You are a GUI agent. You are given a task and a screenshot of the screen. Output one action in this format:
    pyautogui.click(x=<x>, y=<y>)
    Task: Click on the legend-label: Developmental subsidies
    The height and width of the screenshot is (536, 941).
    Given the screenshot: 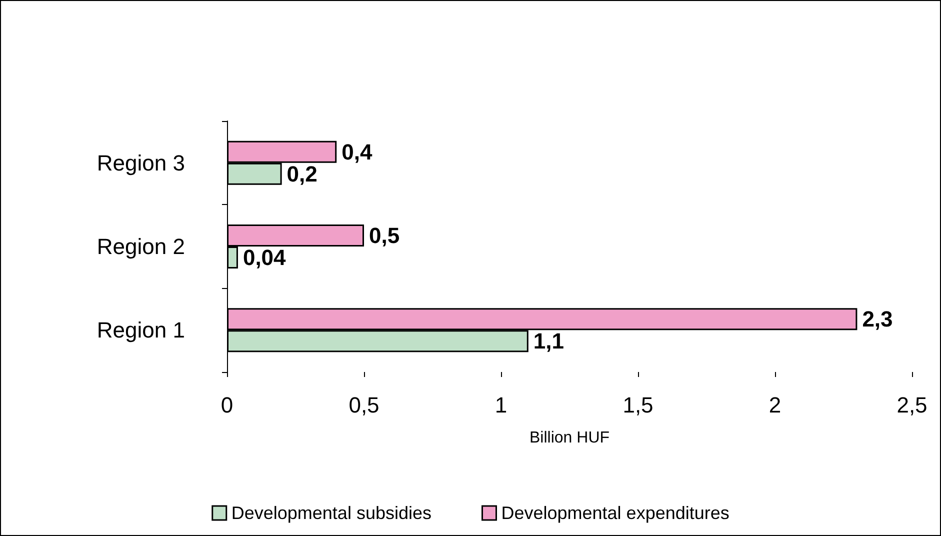 What is the action you would take?
    pyautogui.click(x=331, y=513)
    